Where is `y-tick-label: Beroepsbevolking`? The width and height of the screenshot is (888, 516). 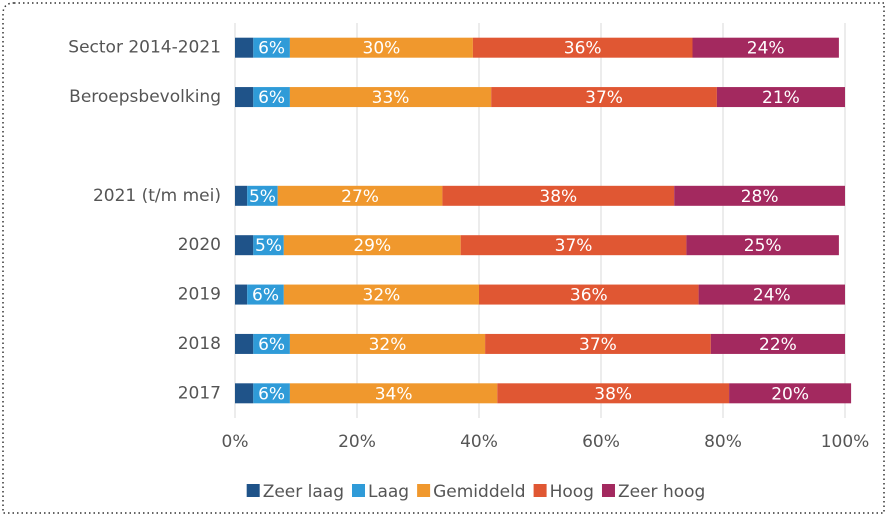 y-tick-label: Beroepsbevolking is located at coordinates (145, 97).